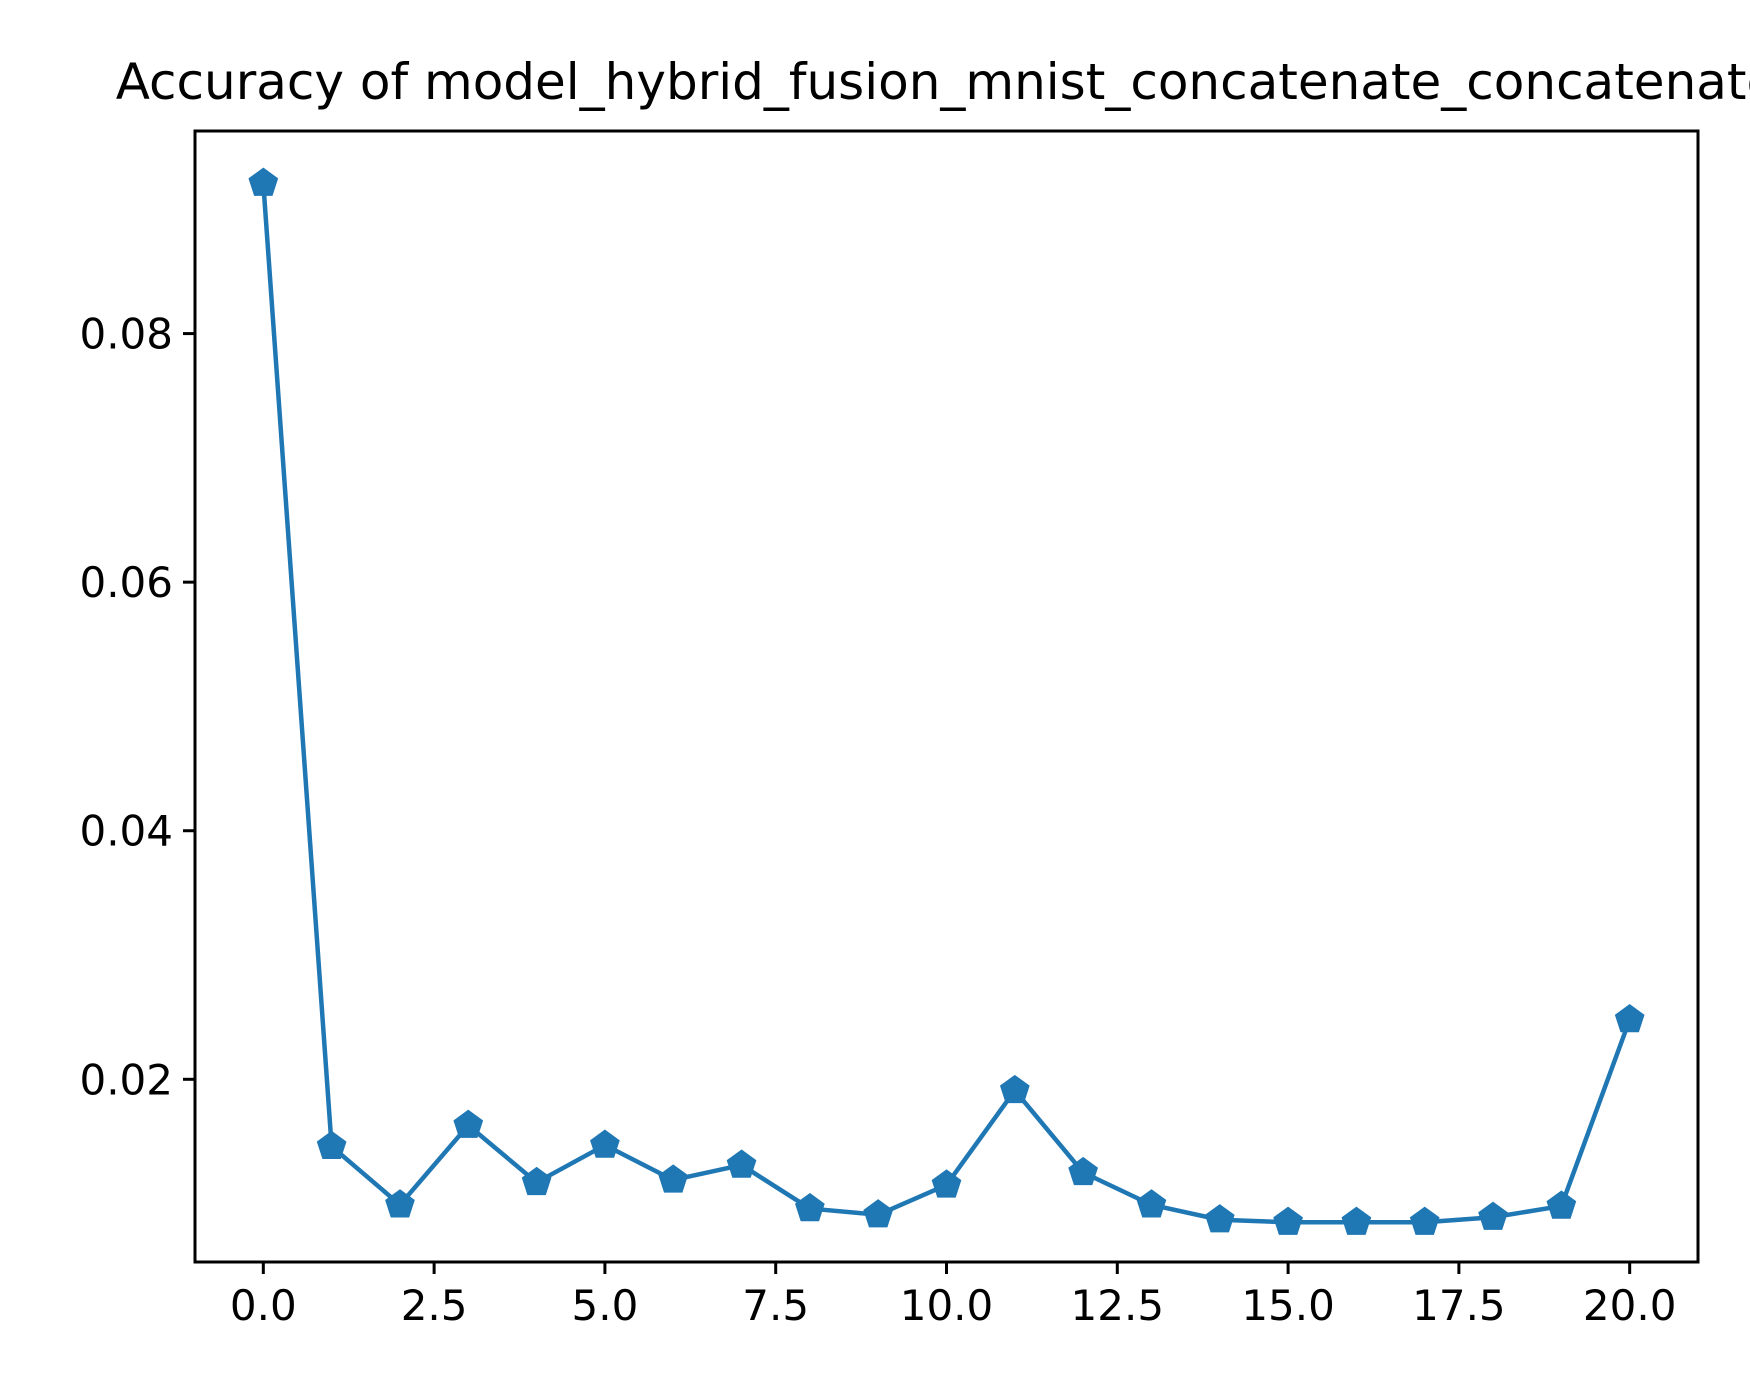 This screenshot has width=1750, height=1400. What do you see at coordinates (775, 1305) in the screenshot?
I see `x-tick-label: 7.5` at bounding box center [775, 1305].